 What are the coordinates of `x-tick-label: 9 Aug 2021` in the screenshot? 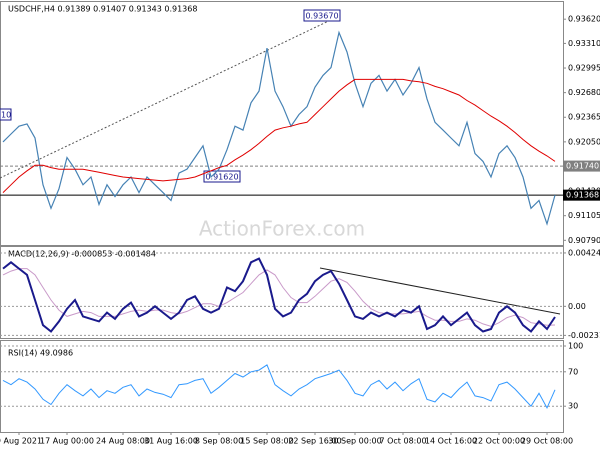 It's located at (21, 441).